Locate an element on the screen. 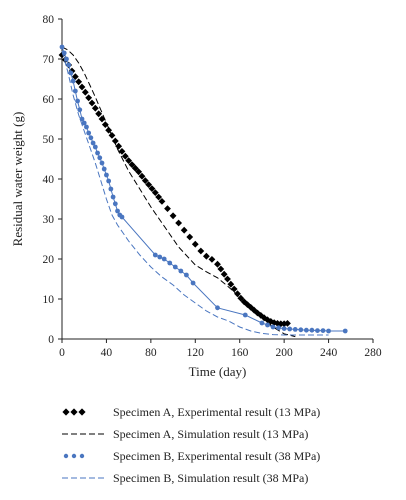 The image size is (406, 500). x-tick-label: 280 is located at coordinates (373, 353).